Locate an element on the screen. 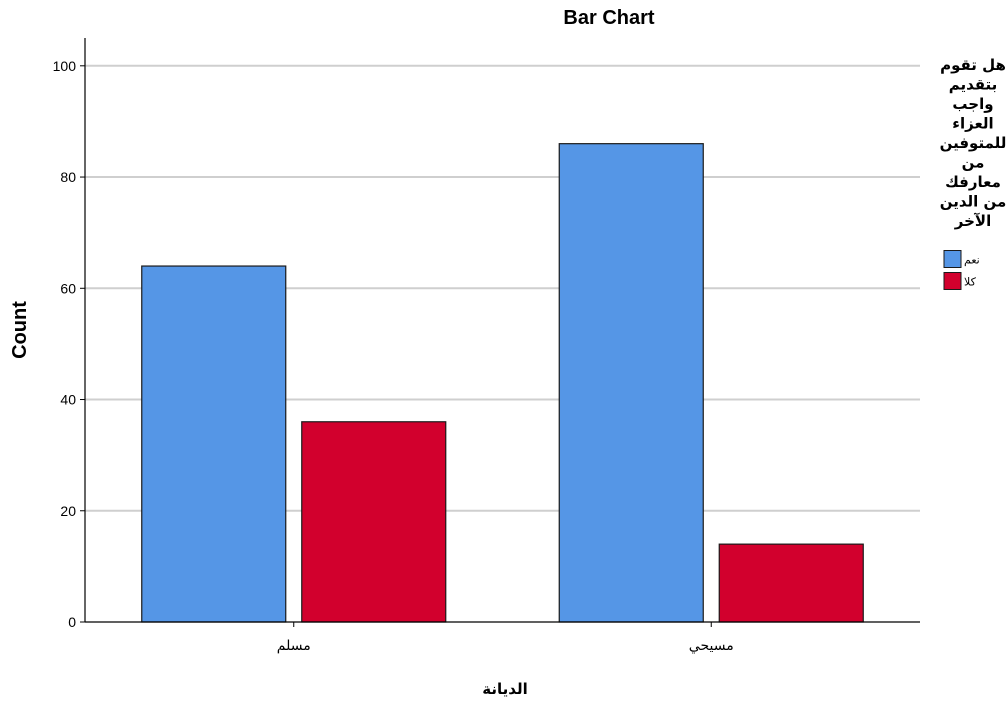  x-tick-label: مسيحي is located at coordinates (711, 646).